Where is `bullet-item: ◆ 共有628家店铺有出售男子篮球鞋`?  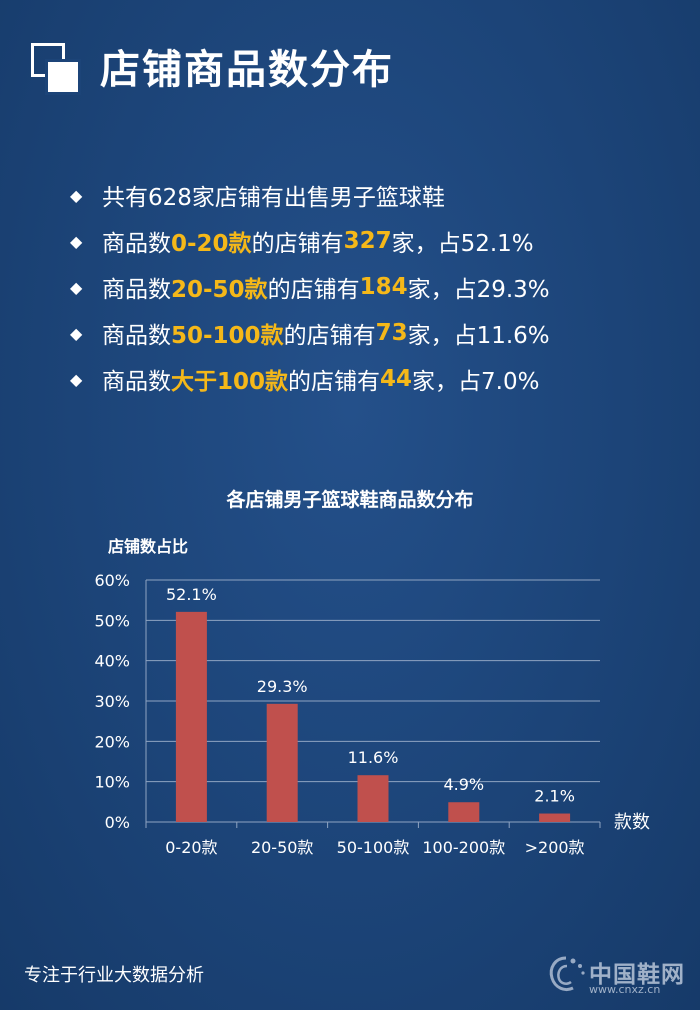
bullet-item: ◆ 共有628家店铺有出售男子篮球鞋 is located at coordinates (310, 195).